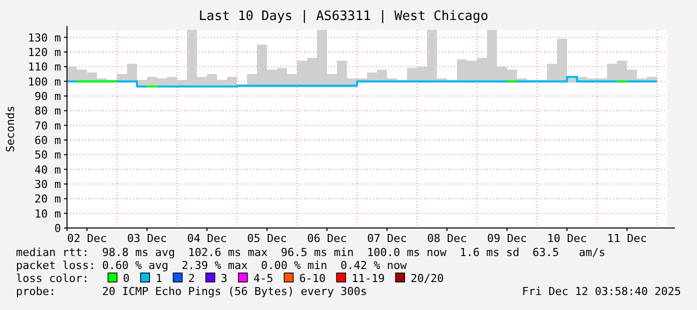 Image resolution: width=697 pixels, height=310 pixels. What do you see at coordinates (48, 184) in the screenshot?
I see `y-tick-label: 30 m` at bounding box center [48, 184].